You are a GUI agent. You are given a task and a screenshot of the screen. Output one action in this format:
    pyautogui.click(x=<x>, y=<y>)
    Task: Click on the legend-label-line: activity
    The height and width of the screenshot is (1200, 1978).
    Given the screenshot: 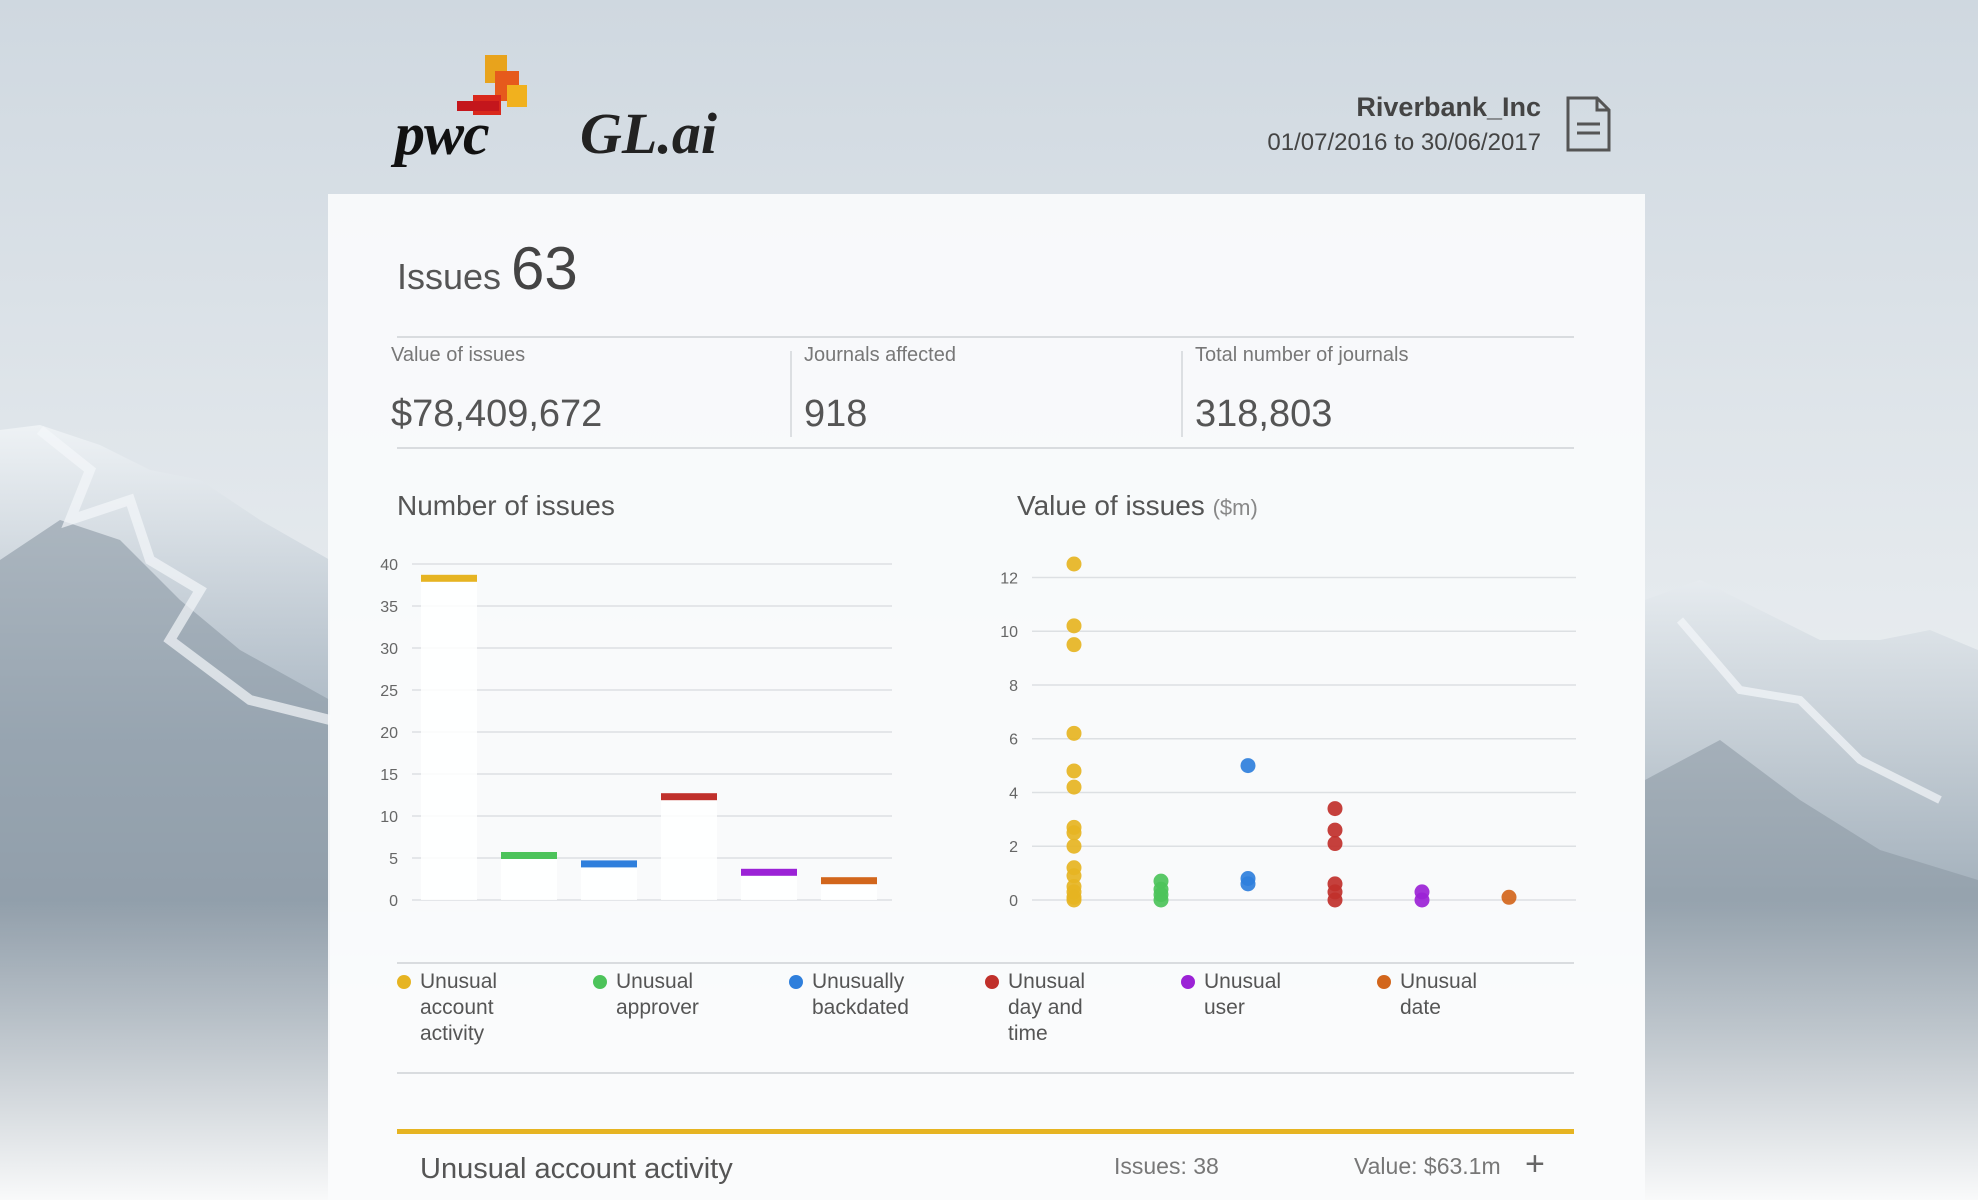 What is the action you would take?
    pyautogui.click(x=452, y=1033)
    